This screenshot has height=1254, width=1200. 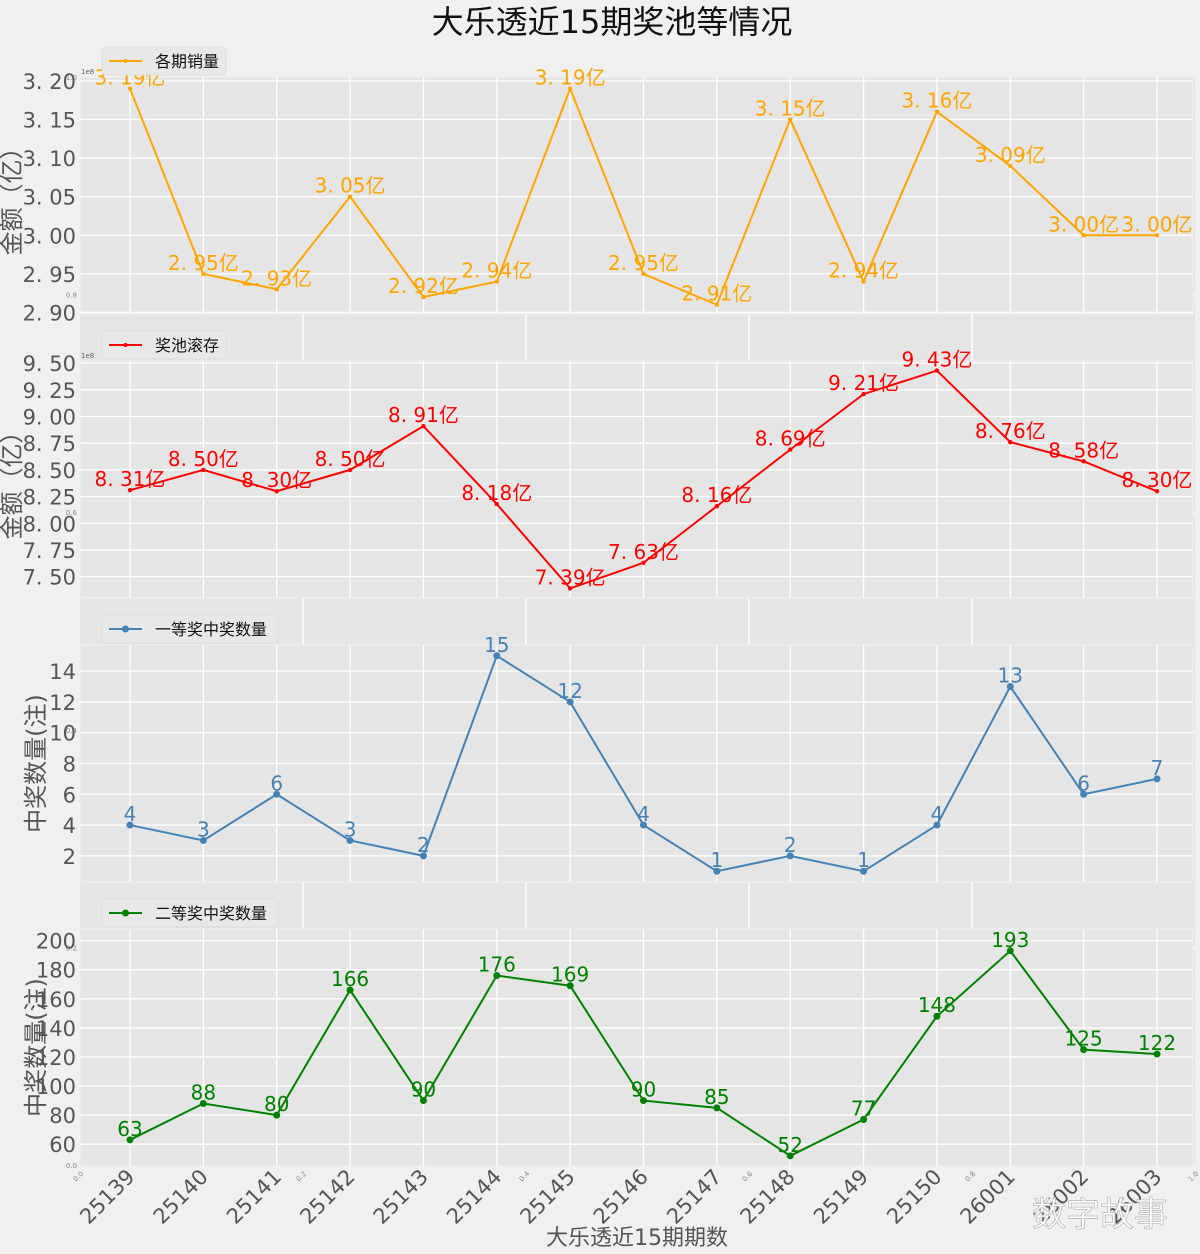 I want to click on data-label: 176, so click(x=497, y=965).